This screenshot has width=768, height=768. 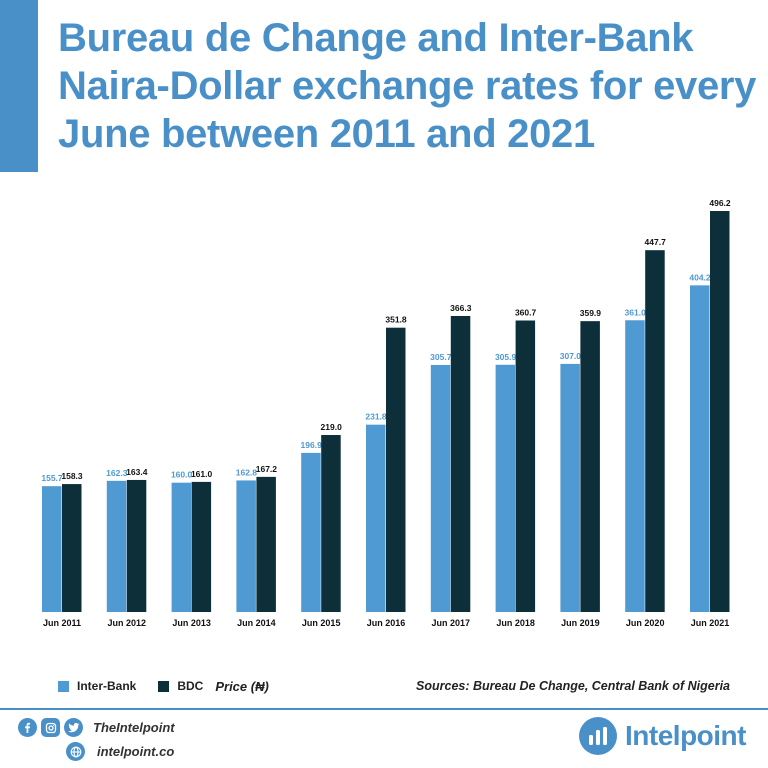 What do you see at coordinates (256, 623) in the screenshot?
I see `x-tick-label-jun-2014: Jun 2014` at bounding box center [256, 623].